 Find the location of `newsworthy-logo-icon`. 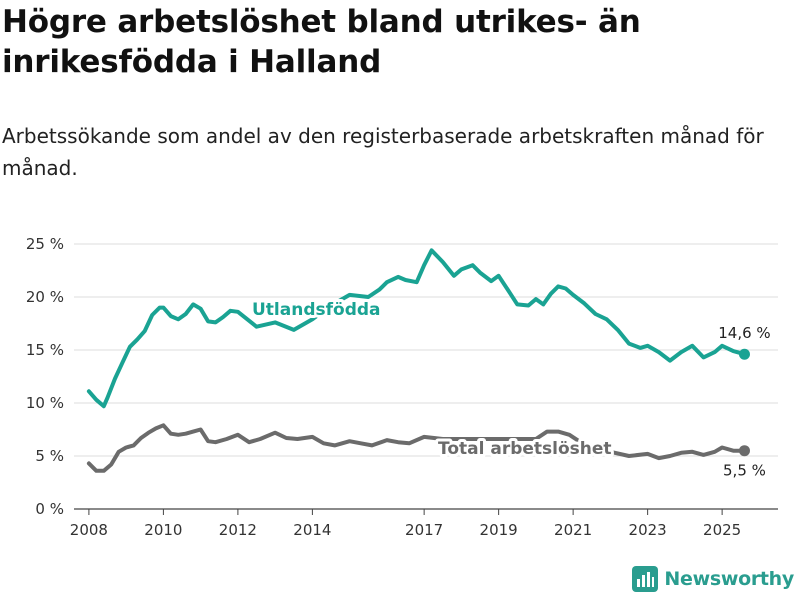

newsworthy-logo-icon is located at coordinates (645, 579).